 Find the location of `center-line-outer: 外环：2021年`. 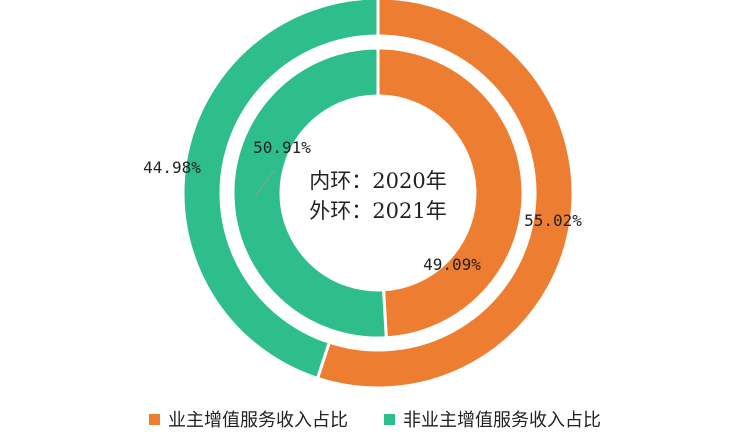

center-line-outer: 外环：2021年 is located at coordinates (377, 211).